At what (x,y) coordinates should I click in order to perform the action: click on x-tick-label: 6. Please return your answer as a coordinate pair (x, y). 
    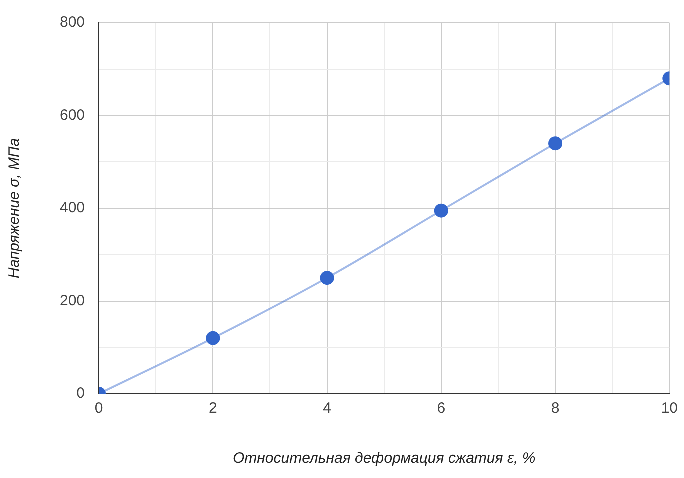
    Looking at the image, I should click on (441, 409).